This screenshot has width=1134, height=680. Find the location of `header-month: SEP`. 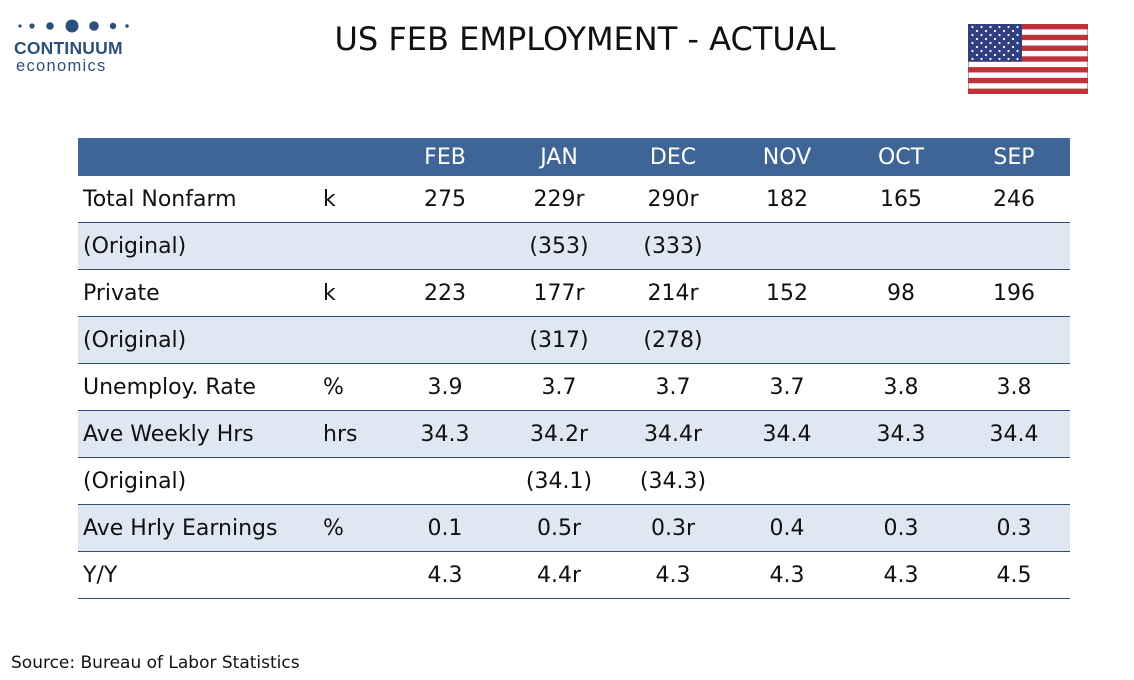

header-month: SEP is located at coordinates (1014, 157).